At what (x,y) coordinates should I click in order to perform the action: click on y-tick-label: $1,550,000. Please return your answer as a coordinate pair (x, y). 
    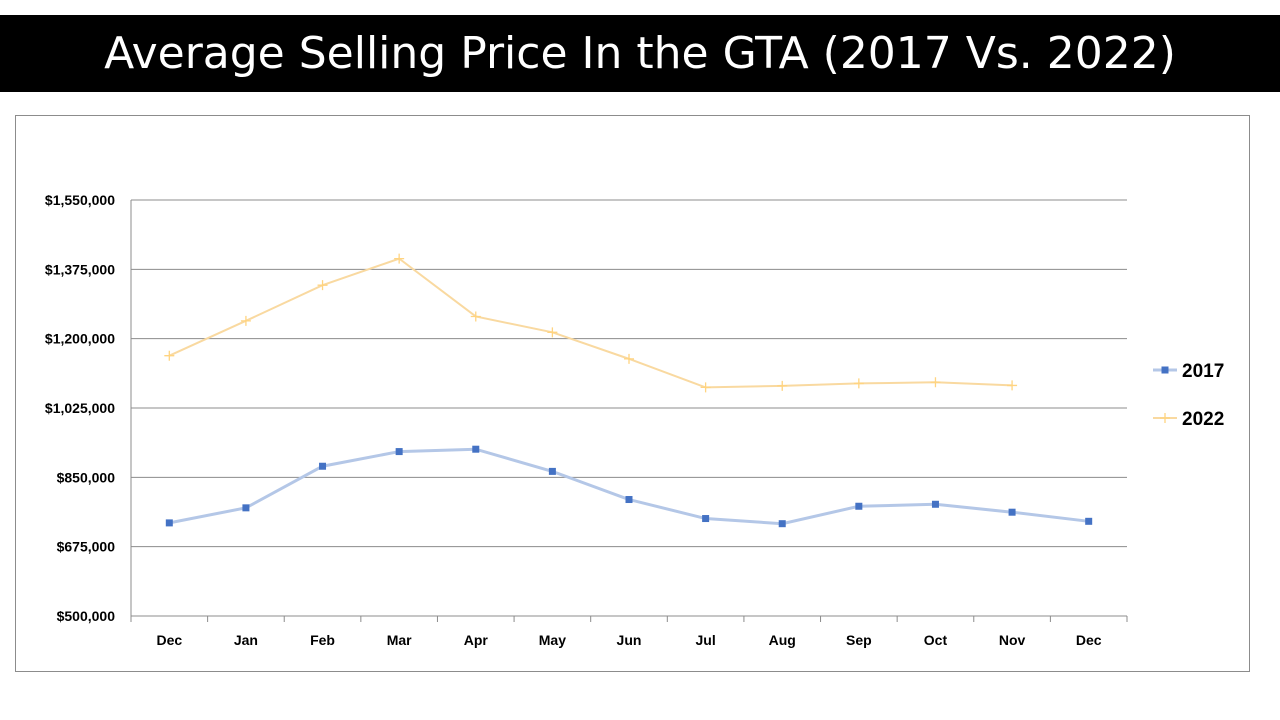
    Looking at the image, I should click on (80, 200).